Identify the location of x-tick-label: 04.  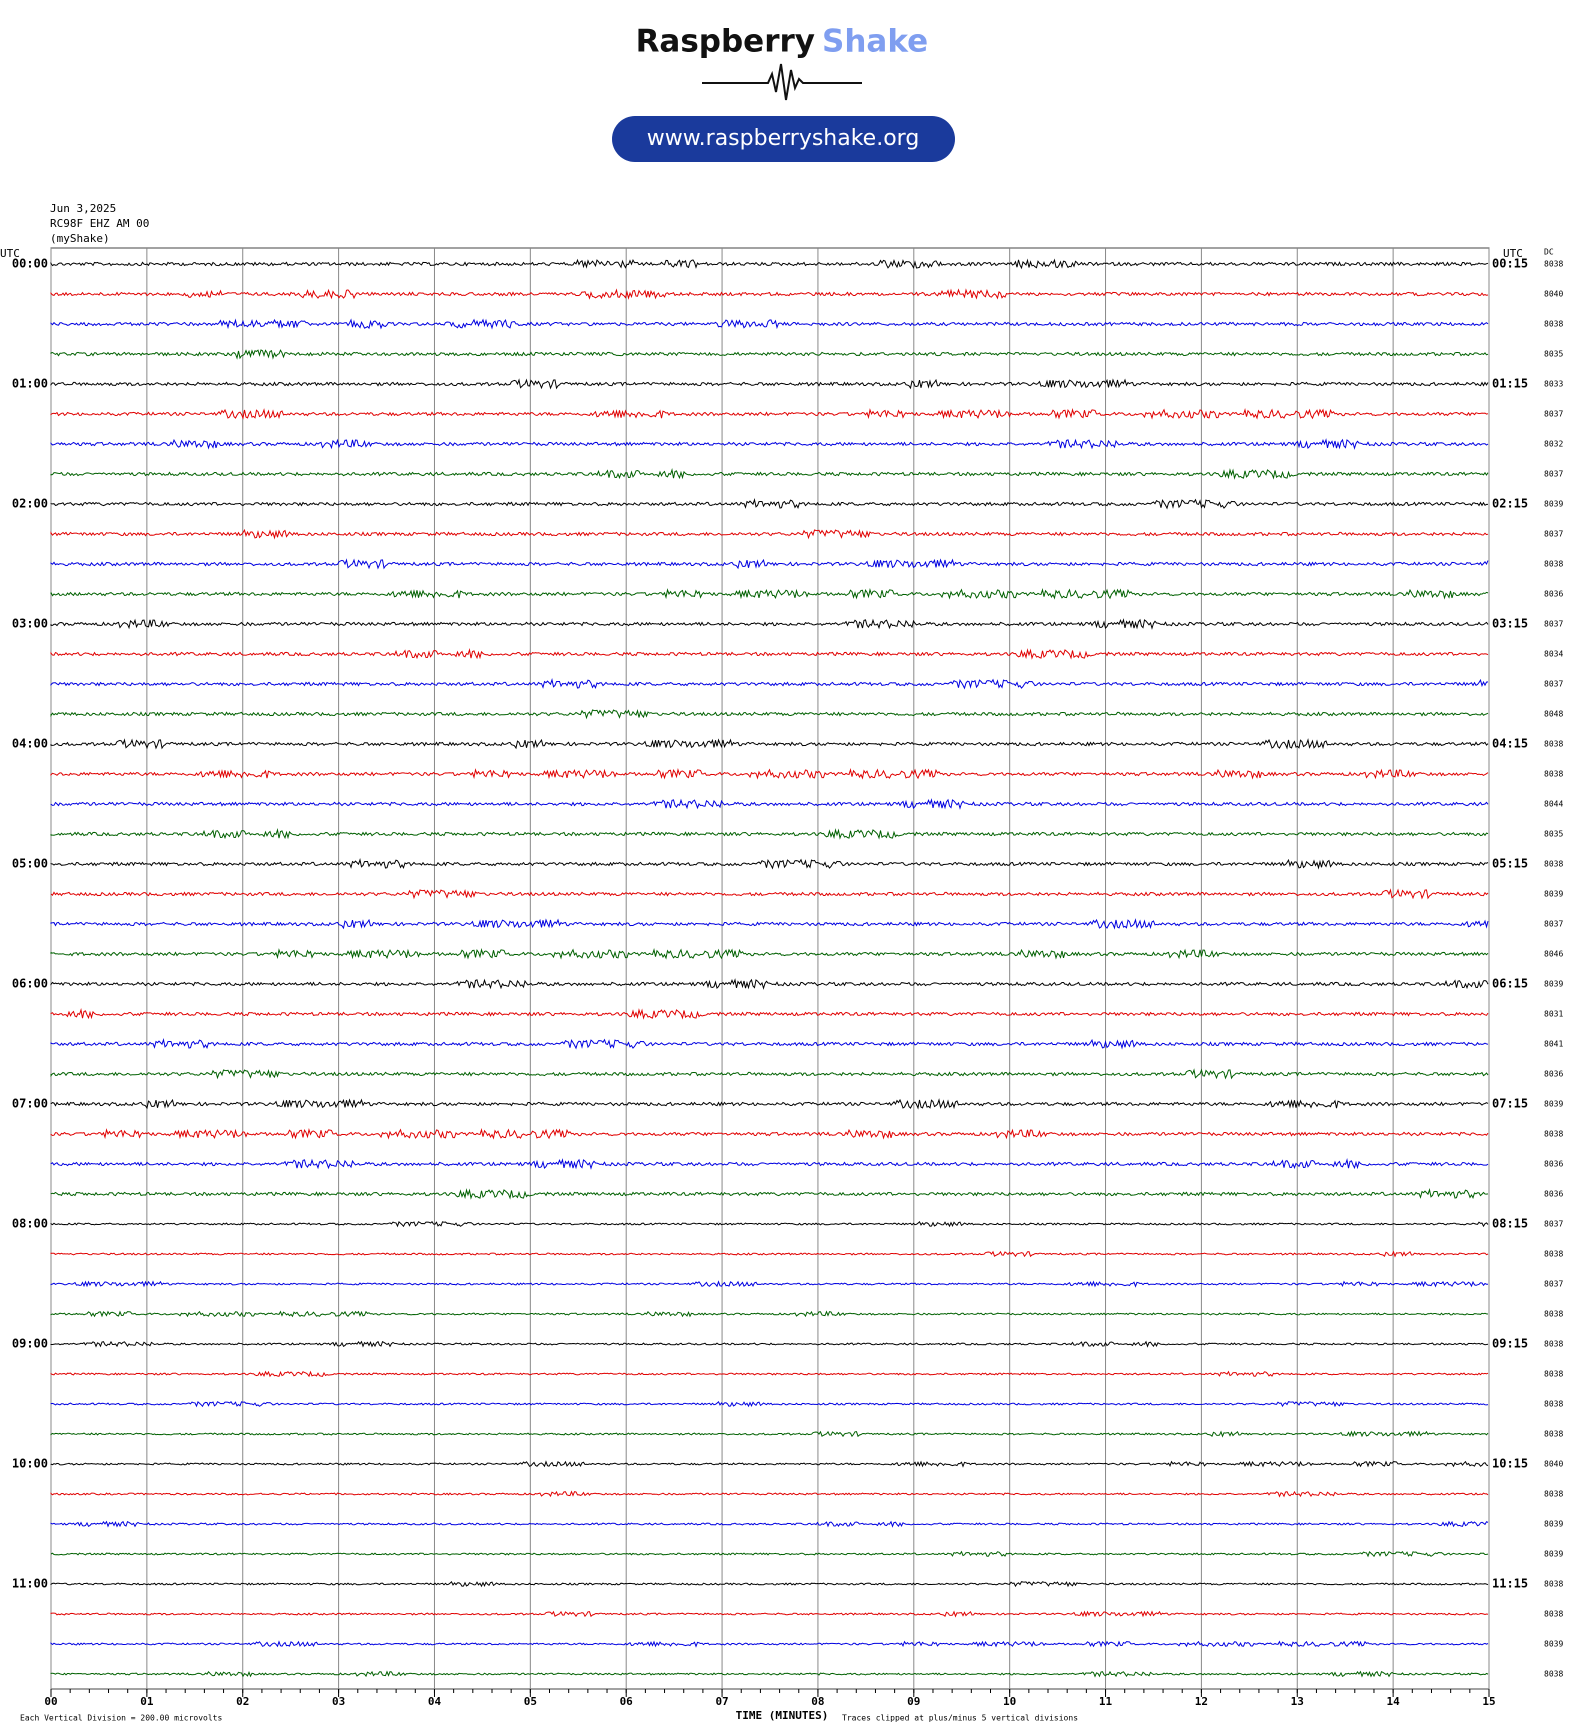
(435, 1701).